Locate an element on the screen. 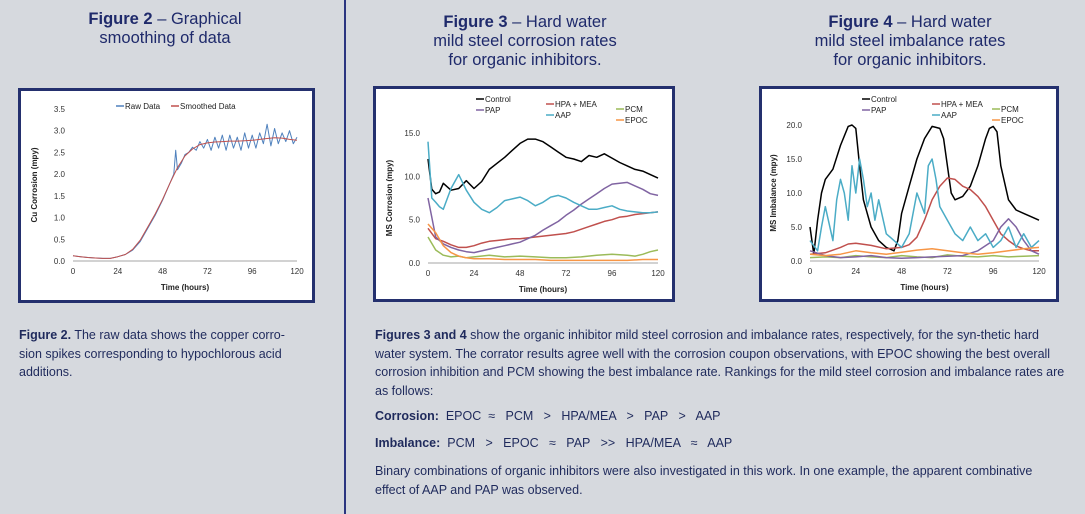 The height and width of the screenshot is (514, 1085). fig2-title-line2: smoothing of data is located at coordinates (165, 38).